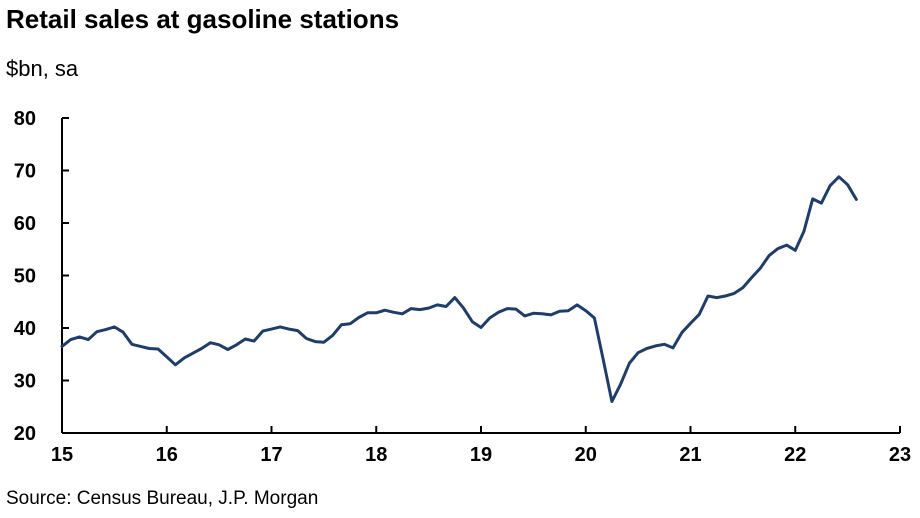 Image resolution: width=920 pixels, height=518 pixels. I want to click on y-tick-label: 20, so click(25, 434).